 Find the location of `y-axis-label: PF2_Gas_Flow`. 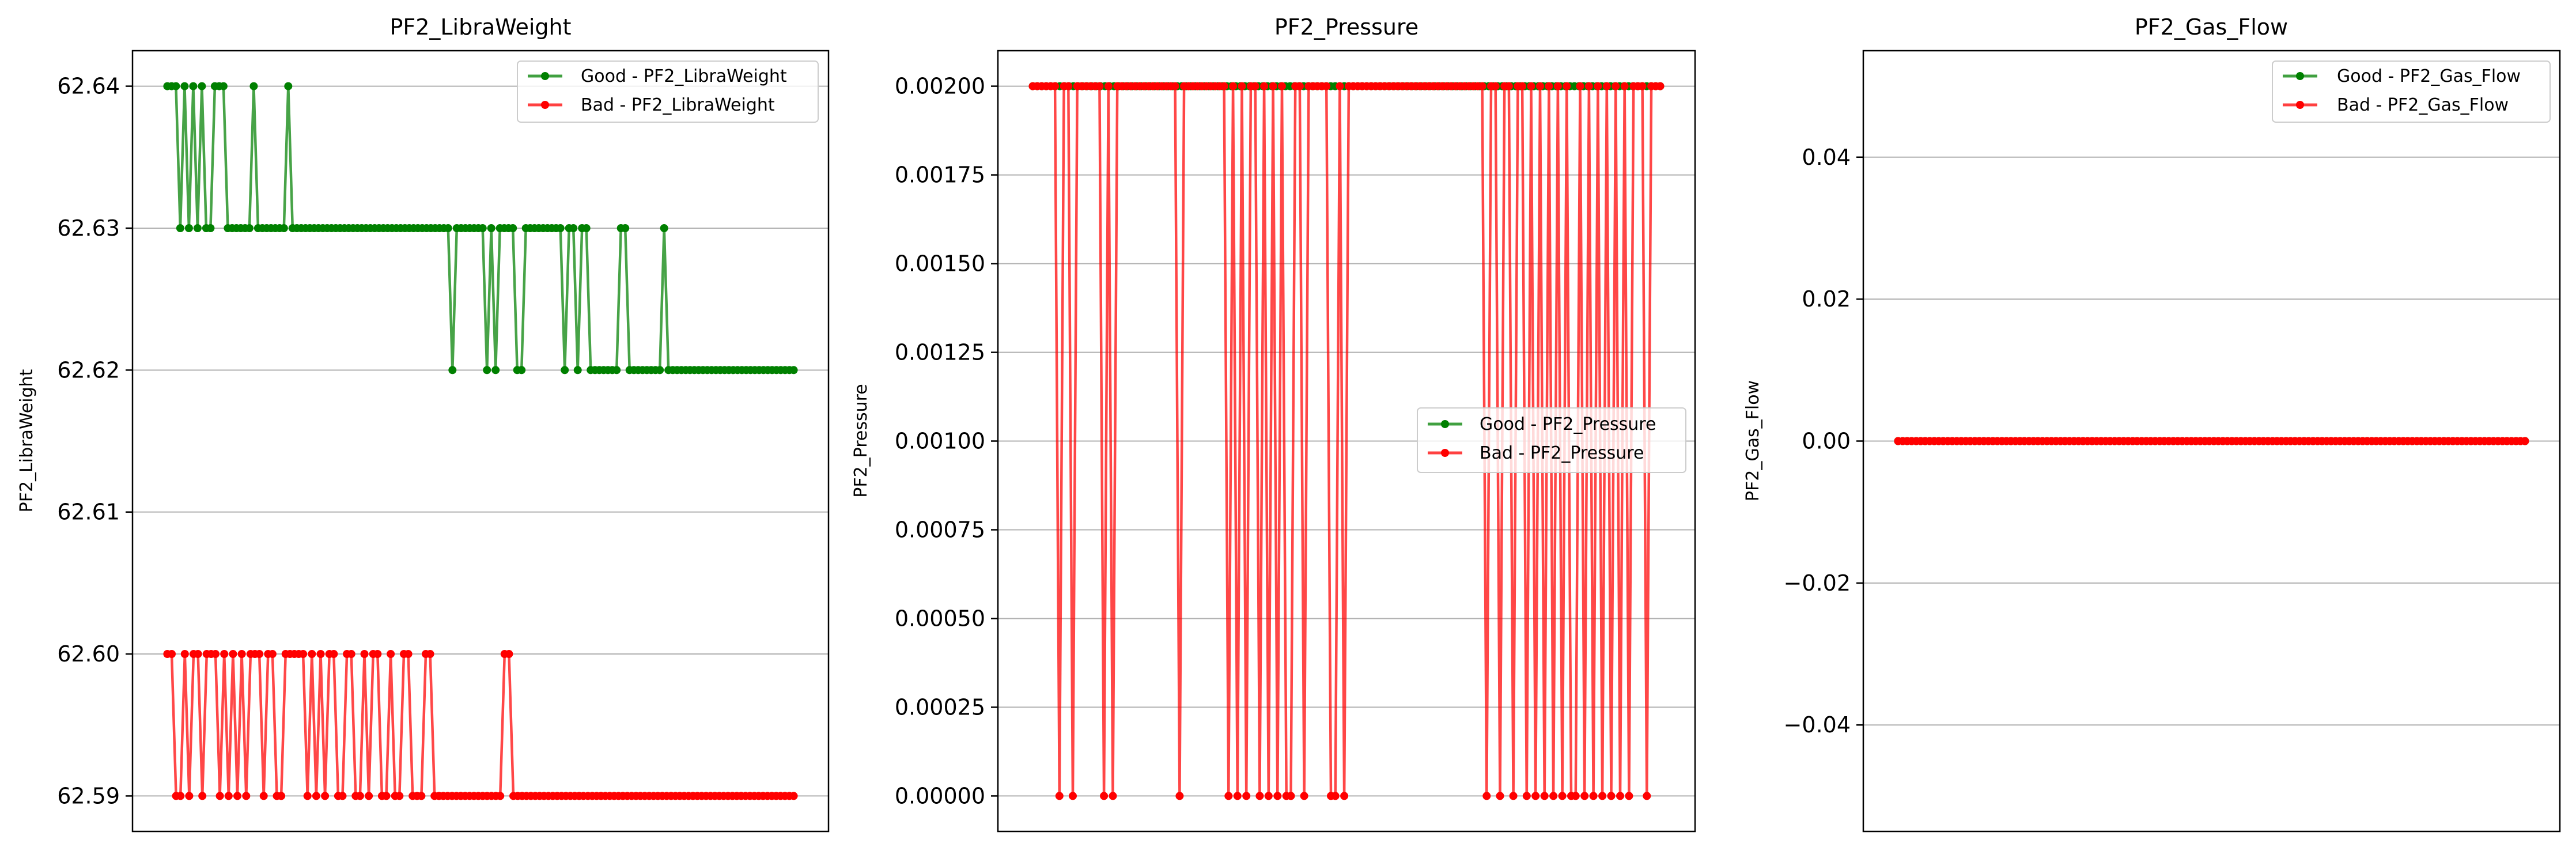

y-axis-label: PF2_Gas_Flow is located at coordinates (1753, 440).